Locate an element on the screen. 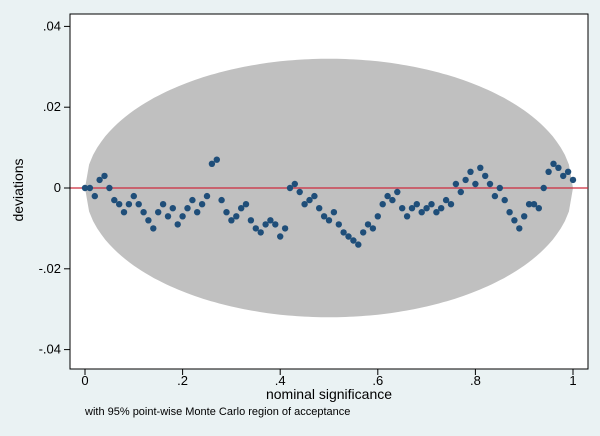 The width and height of the screenshot is (600, 436). y-axis-ticks: -.04 -.02 0 .02 .04 is located at coordinates (54, 187).